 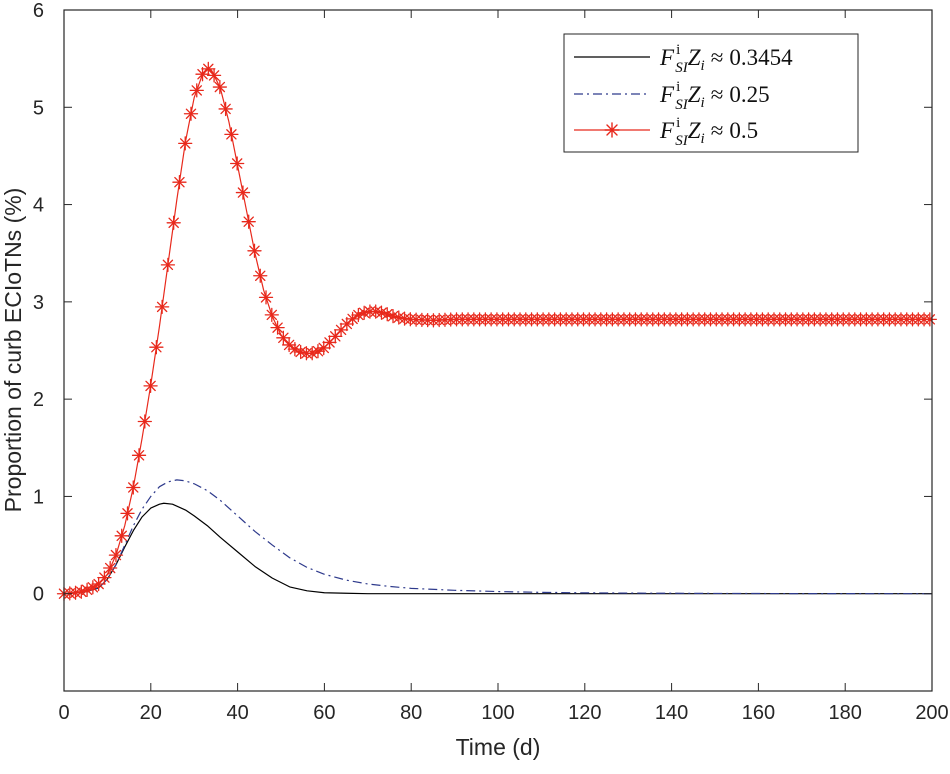 I want to click on legend-box, so click(x=711, y=93).